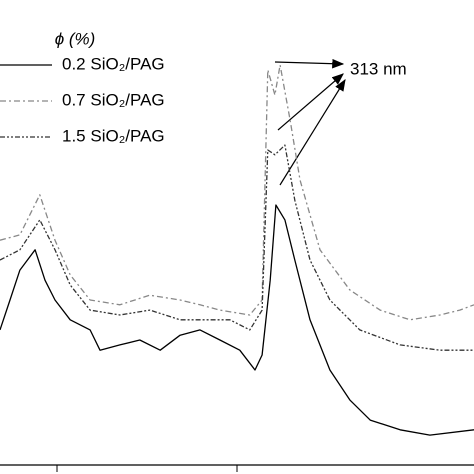 Image resolution: width=474 pixels, height=474 pixels. I want to click on annotation-arrows, so click(310, 122).